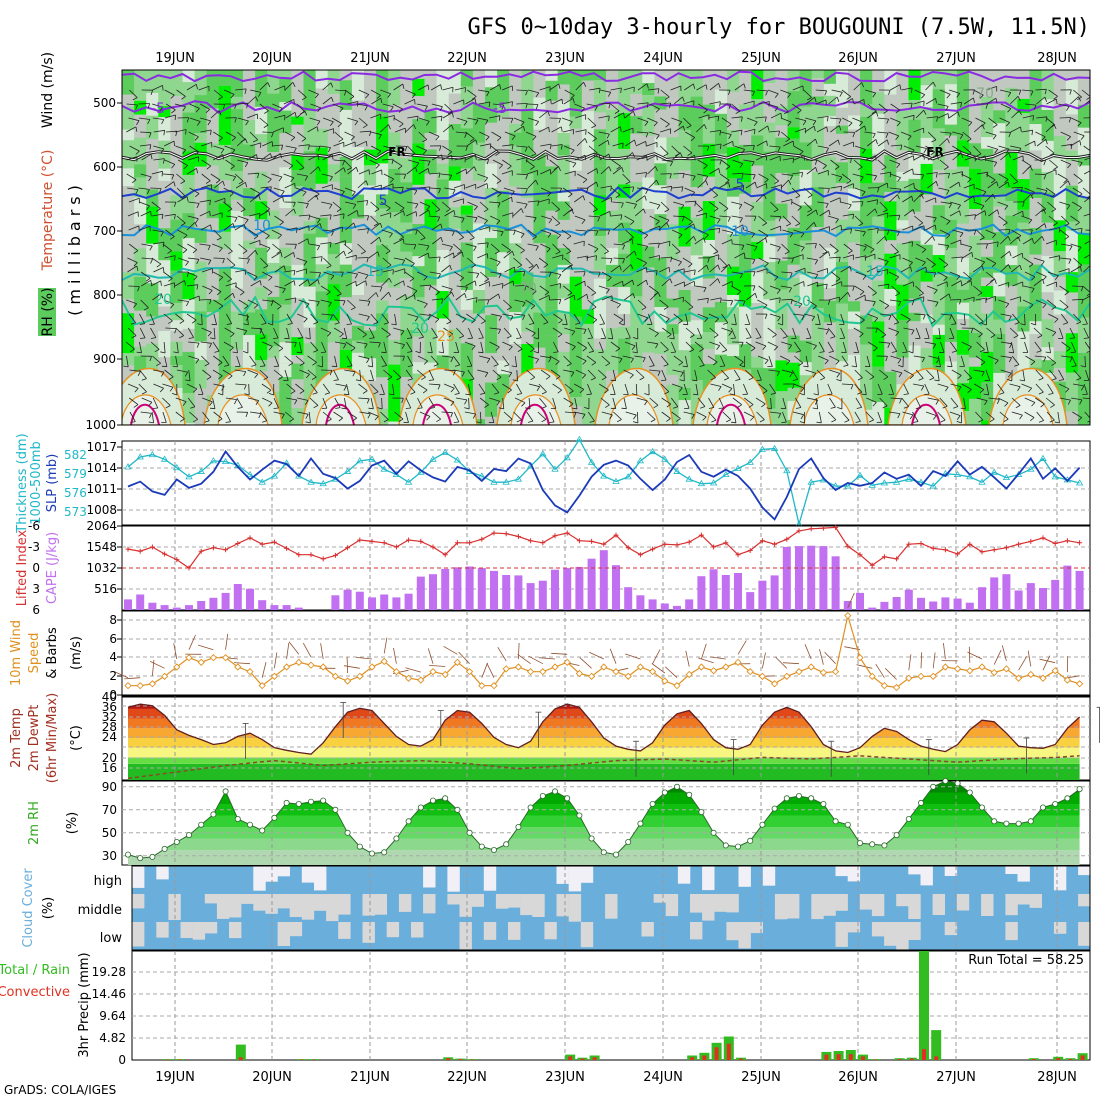  What do you see at coordinates (1004, 230) in the screenshot?
I see `wind-barb` at bounding box center [1004, 230].